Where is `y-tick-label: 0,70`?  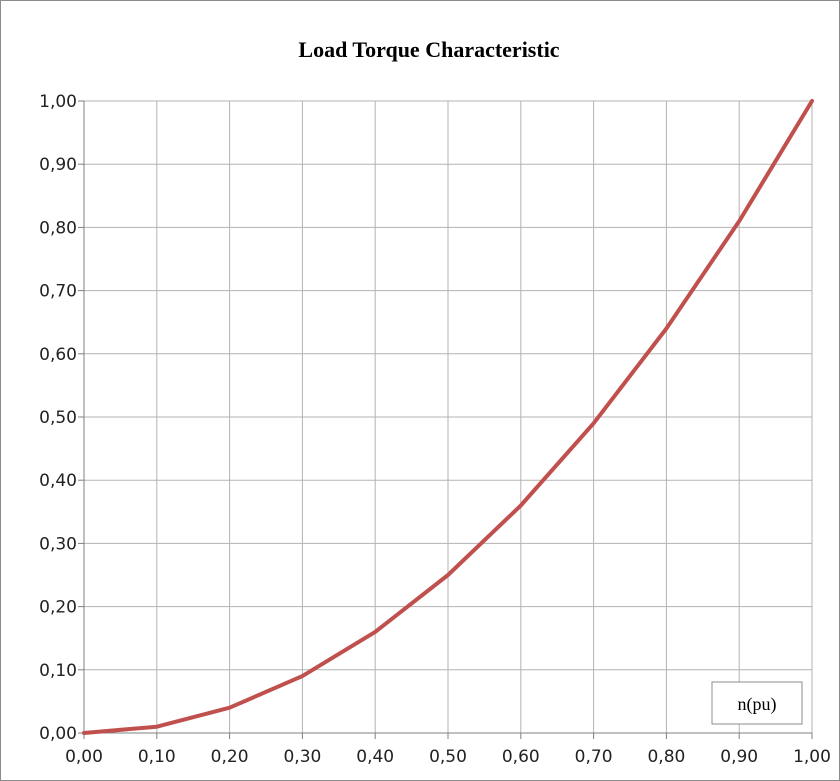
y-tick-label: 0,70 is located at coordinates (58, 292).